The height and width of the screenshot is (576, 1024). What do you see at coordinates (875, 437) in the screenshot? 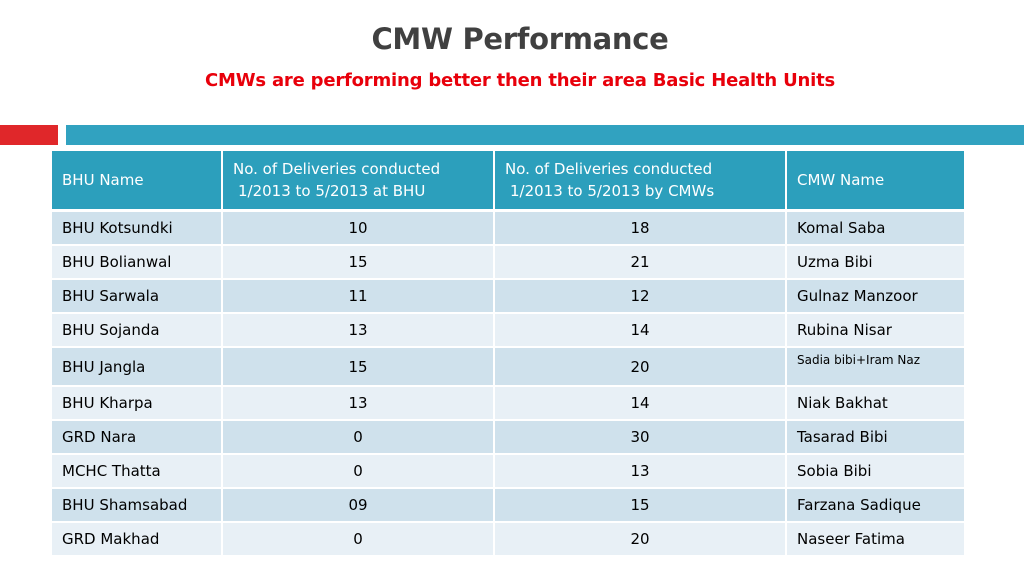
I see `cell-cmw-name: Tasarad Bibi` at bounding box center [875, 437].